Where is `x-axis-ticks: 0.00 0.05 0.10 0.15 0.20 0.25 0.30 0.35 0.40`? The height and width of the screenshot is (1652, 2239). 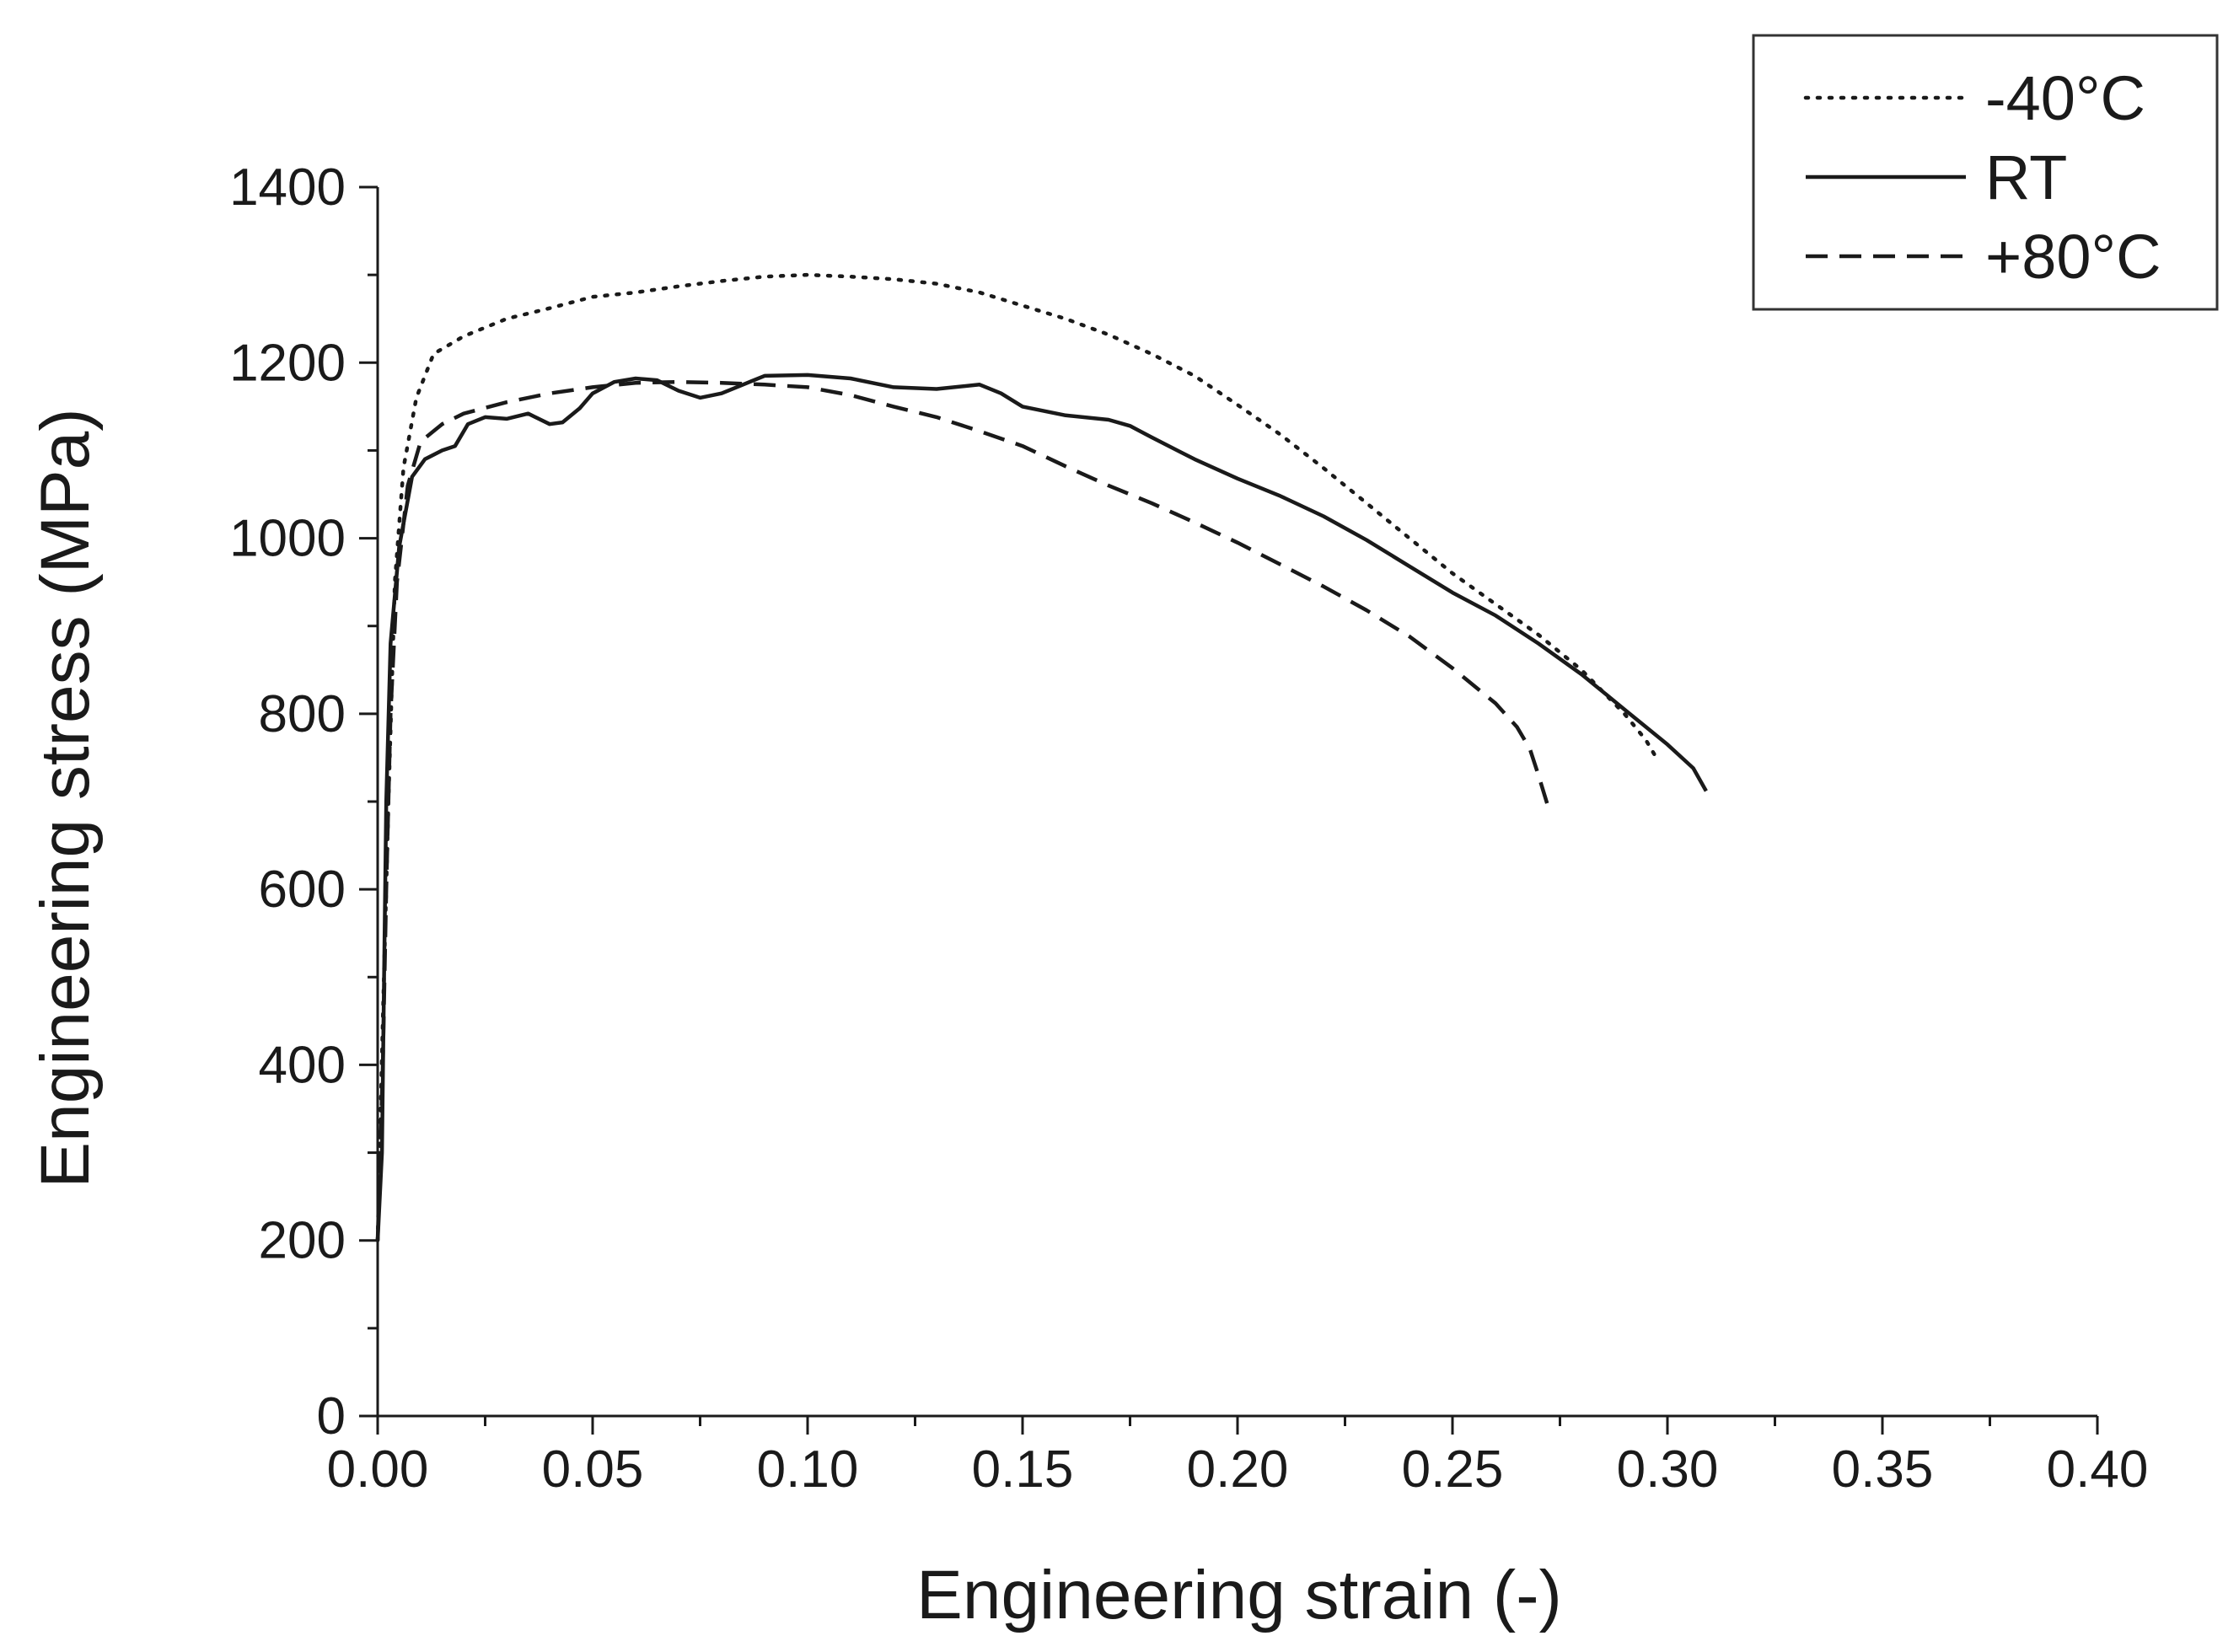
x-axis-ticks: 0.00 0.05 0.10 0.15 0.20 0.25 0.30 0.35 0.40 is located at coordinates (1238, 1457).